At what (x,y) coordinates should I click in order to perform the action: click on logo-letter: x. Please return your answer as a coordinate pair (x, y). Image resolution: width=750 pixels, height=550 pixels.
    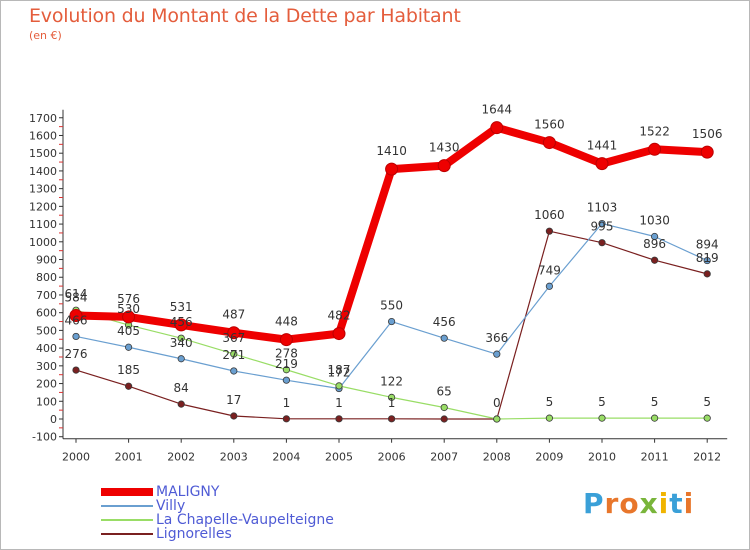
    Looking at the image, I should click on (649, 503).